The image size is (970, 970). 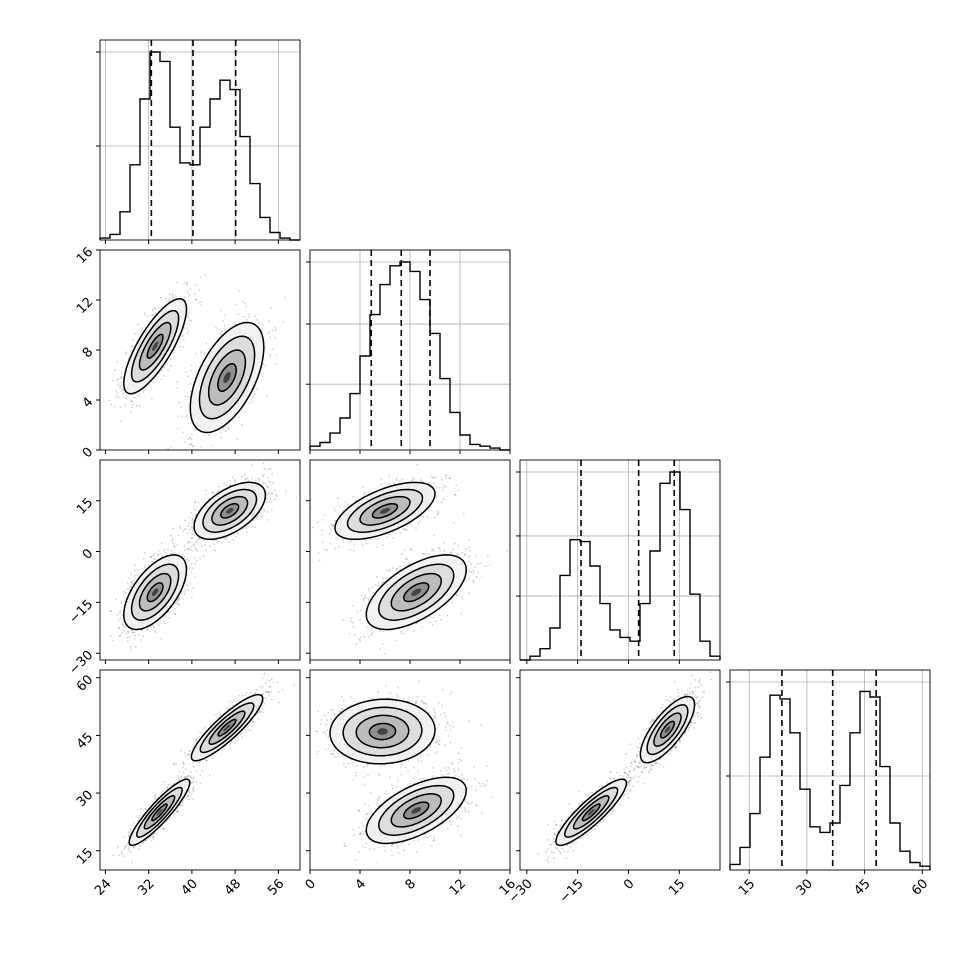 I want to click on y-tick-label-2-3: 15, so click(x=85, y=506).